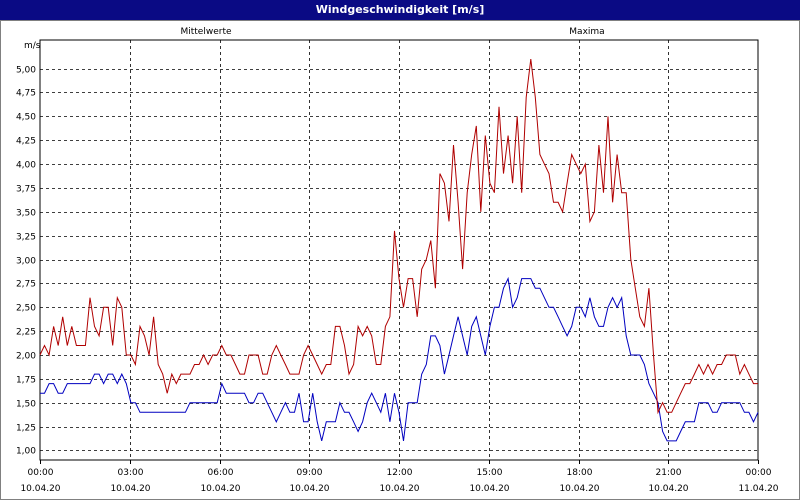  I want to click on y-tick-label: 4,50, so click(26, 118).